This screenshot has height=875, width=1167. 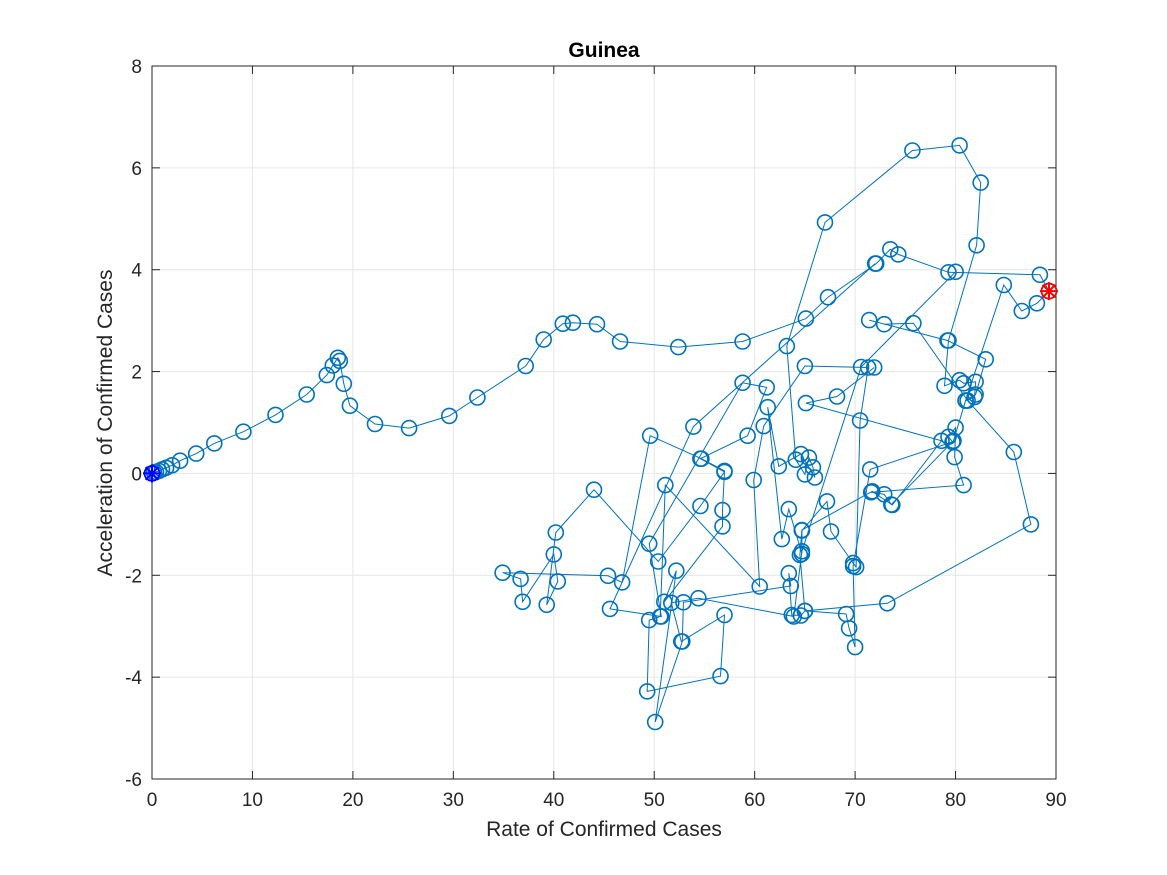 I want to click on end-marker-stroke, so click(x=1049, y=291).